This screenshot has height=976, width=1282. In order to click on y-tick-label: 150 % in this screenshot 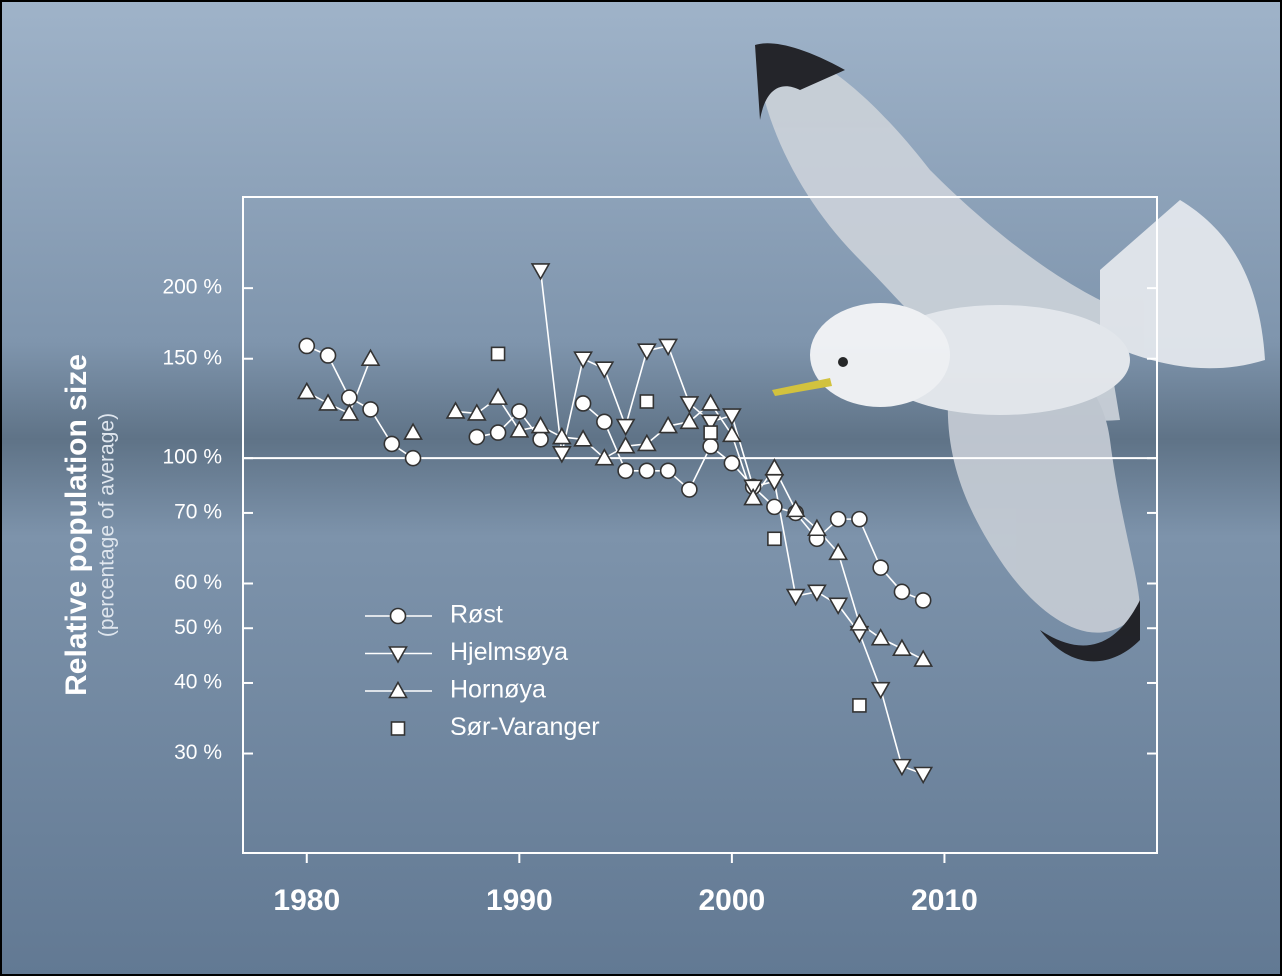, I will do `click(192, 357)`.